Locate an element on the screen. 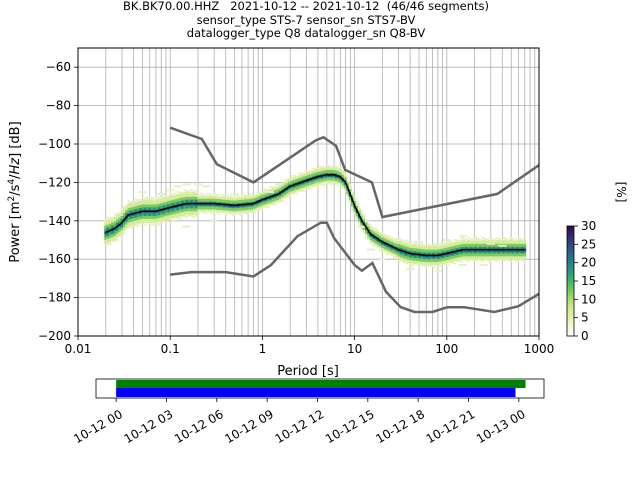 This screenshot has width=640, height=480. title-line-sensor: sensor_type STS-7 sensor_sn STS7-BV is located at coordinates (306, 19).